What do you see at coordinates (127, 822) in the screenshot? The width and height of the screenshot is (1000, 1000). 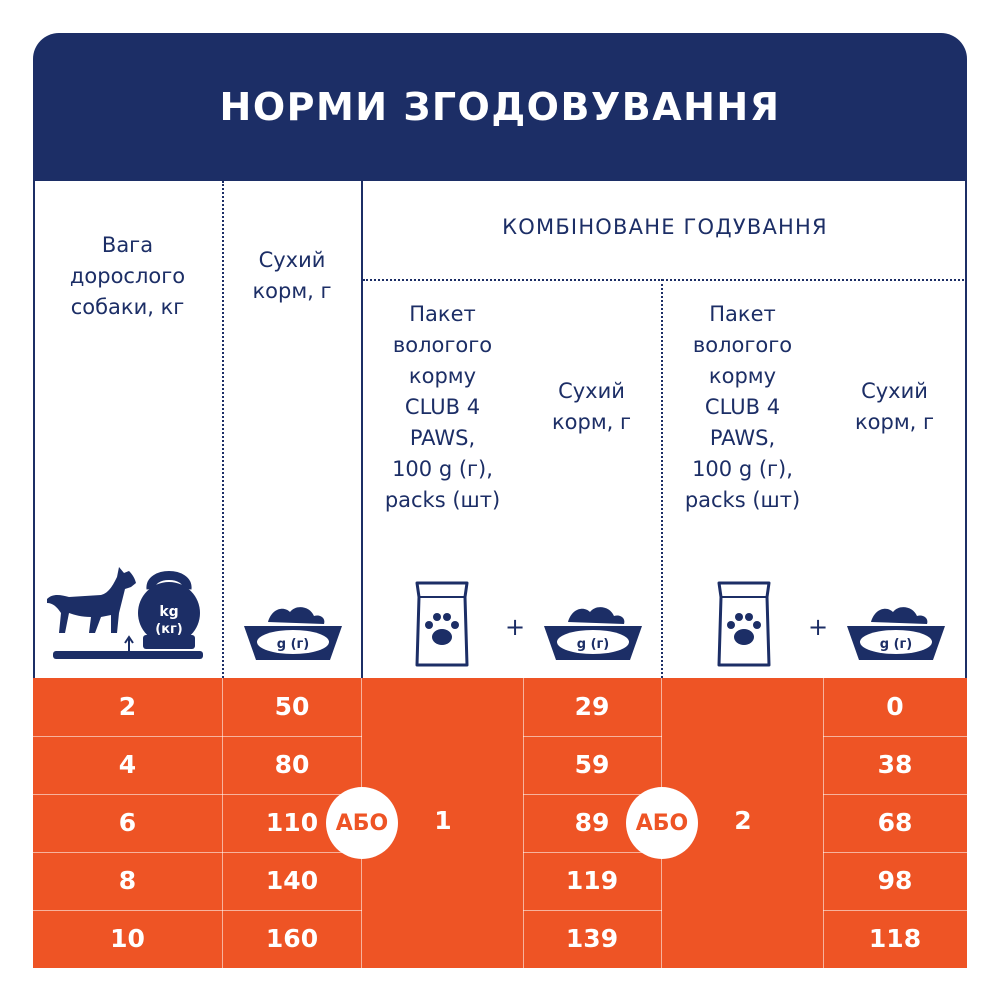 I see `cell-weight: 6` at bounding box center [127, 822].